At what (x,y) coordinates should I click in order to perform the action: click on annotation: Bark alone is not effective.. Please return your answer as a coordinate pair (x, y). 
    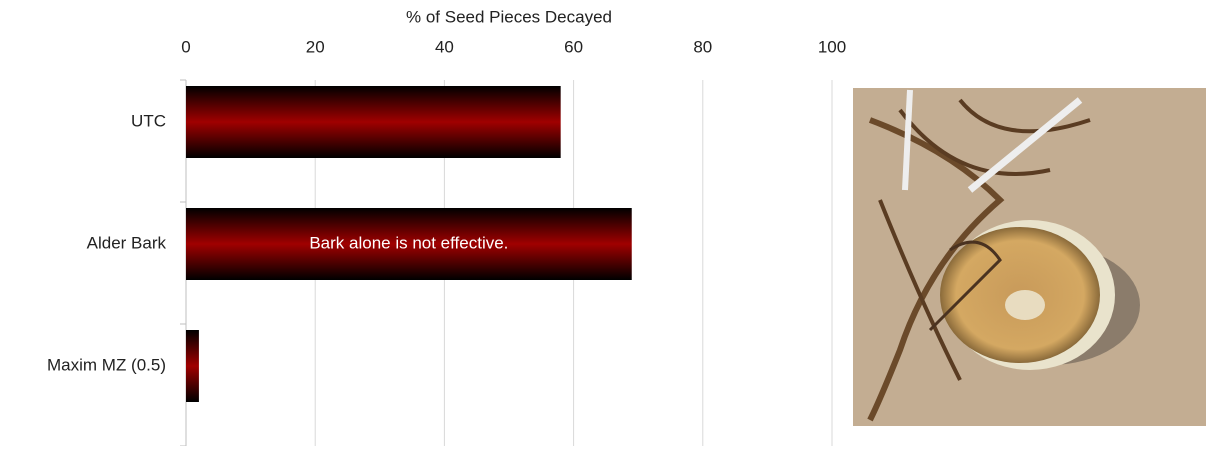
    Looking at the image, I should click on (408, 242).